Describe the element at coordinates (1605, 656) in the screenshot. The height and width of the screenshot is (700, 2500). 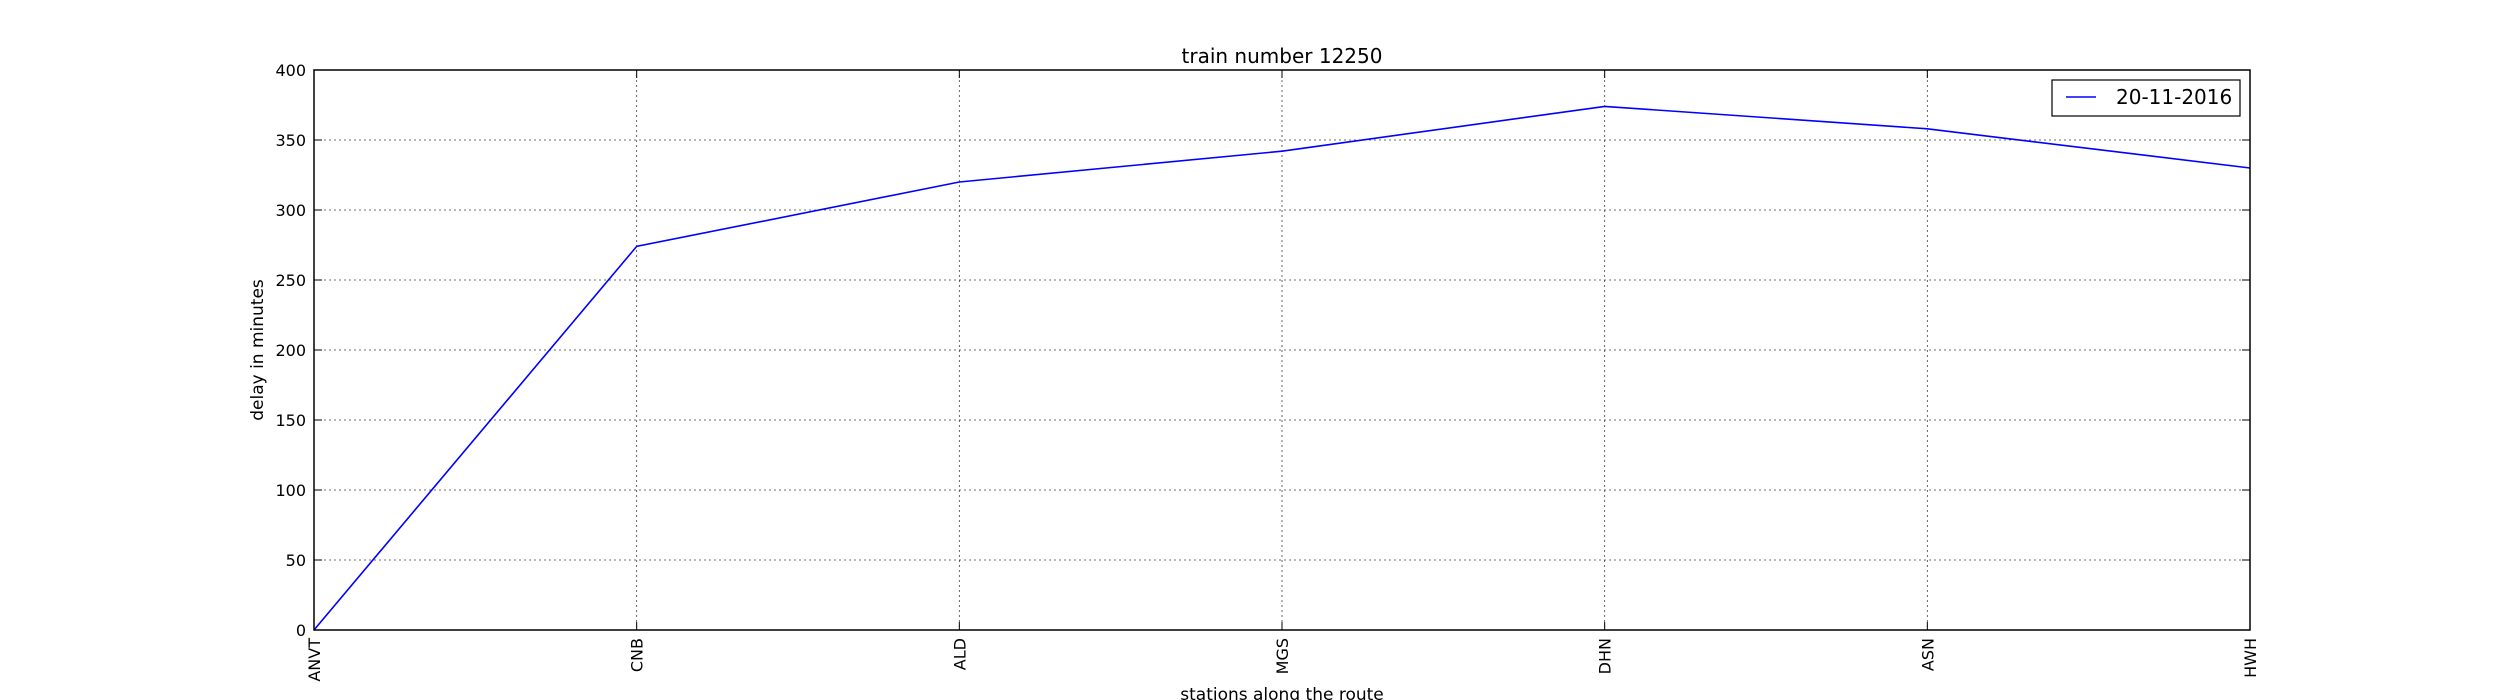
I see `x-tick-label: DHN` at that location.